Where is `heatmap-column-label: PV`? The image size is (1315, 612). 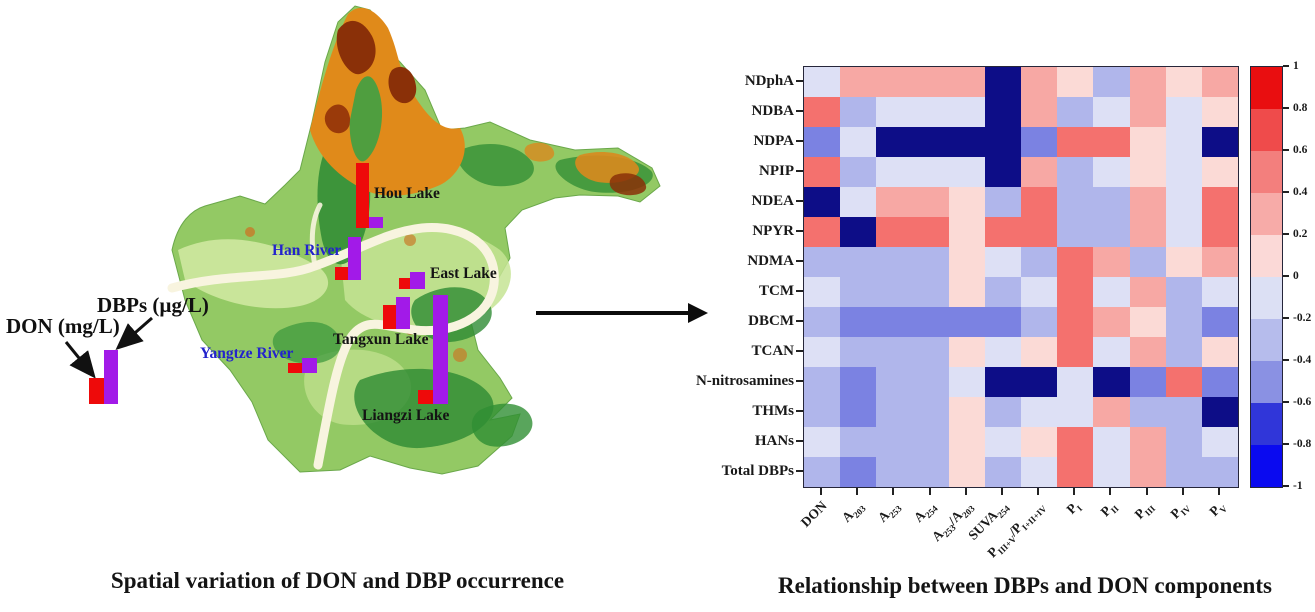 heatmap-column-label: PV is located at coordinates (1218, 511).